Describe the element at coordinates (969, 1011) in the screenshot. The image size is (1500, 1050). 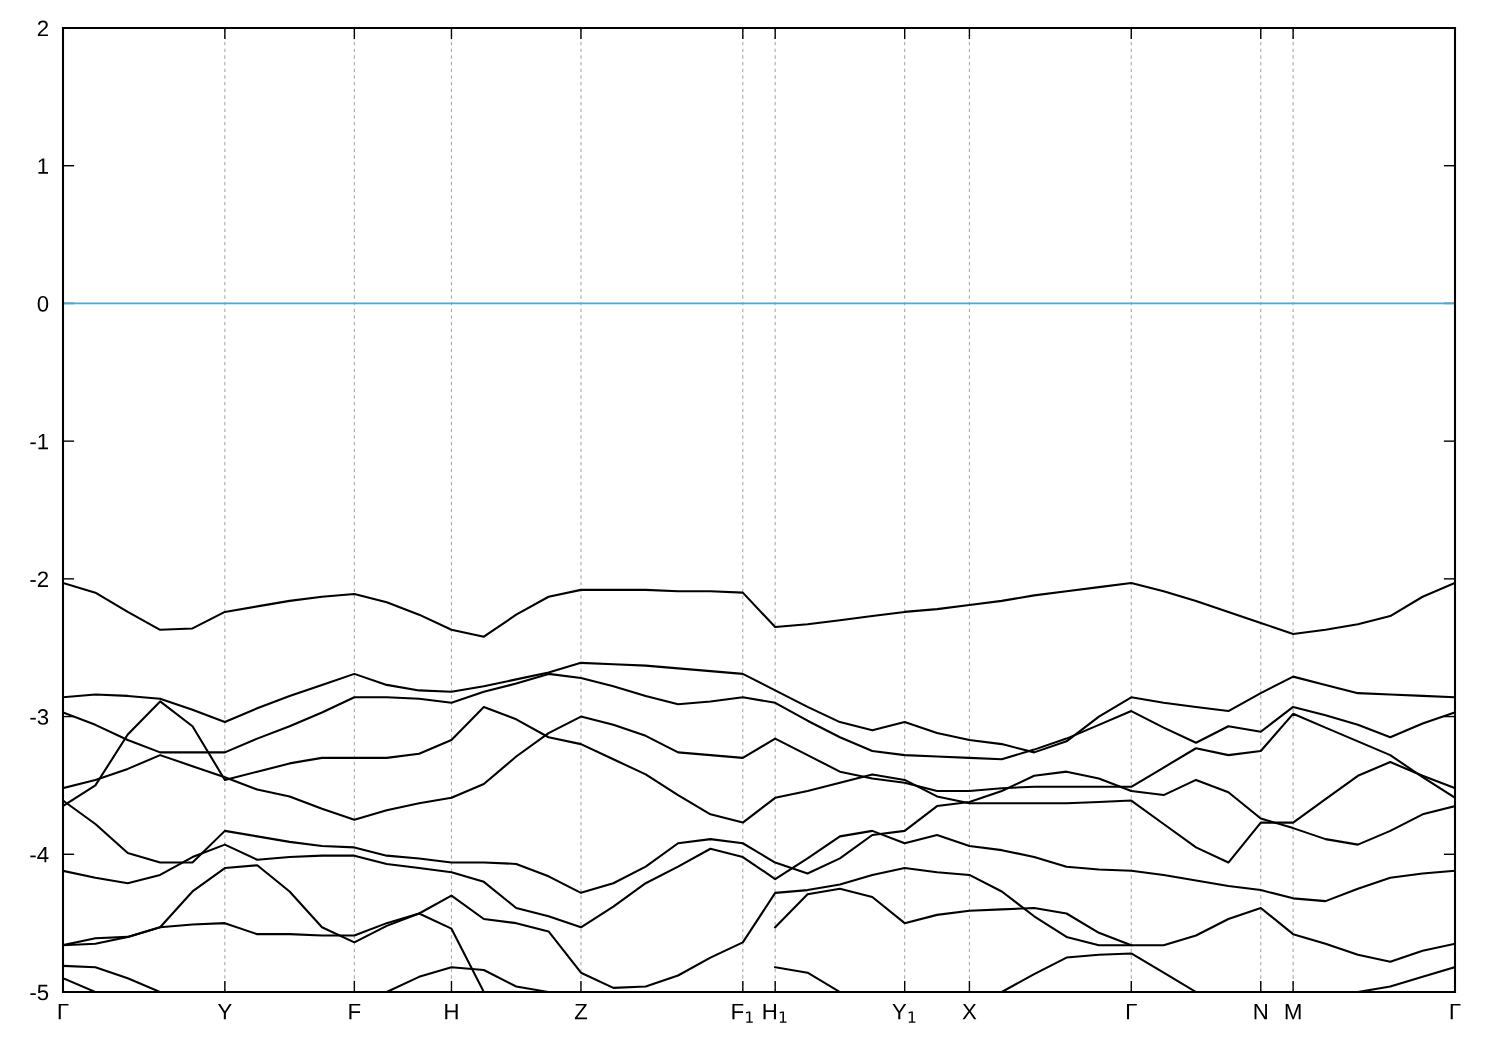
I see `x-tick-label: X` at that location.